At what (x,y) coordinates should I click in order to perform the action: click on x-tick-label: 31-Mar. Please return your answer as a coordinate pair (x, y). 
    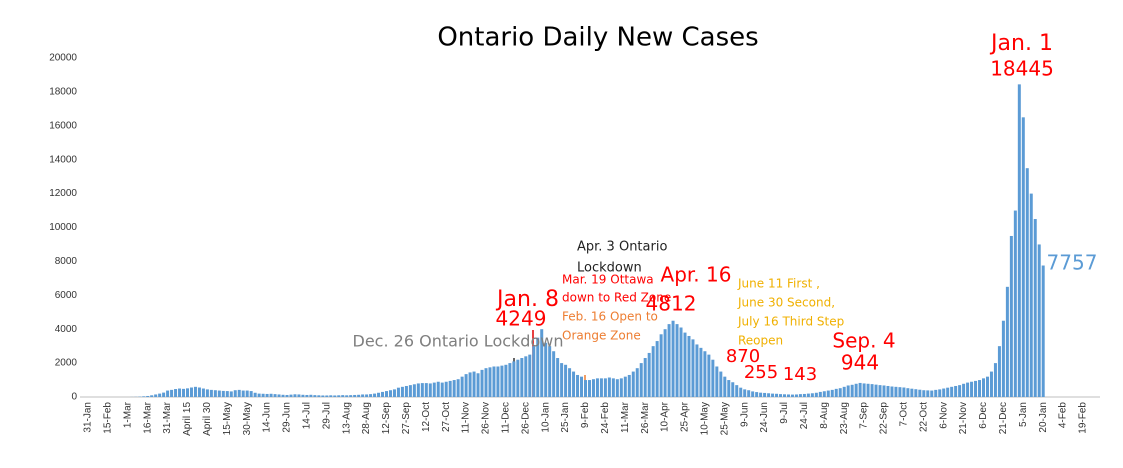
    Looking at the image, I should click on (167, 417).